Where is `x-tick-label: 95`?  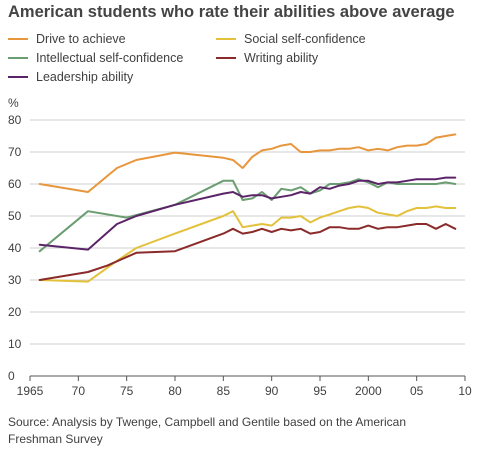 x-tick-label: 95 is located at coordinates (320, 391).